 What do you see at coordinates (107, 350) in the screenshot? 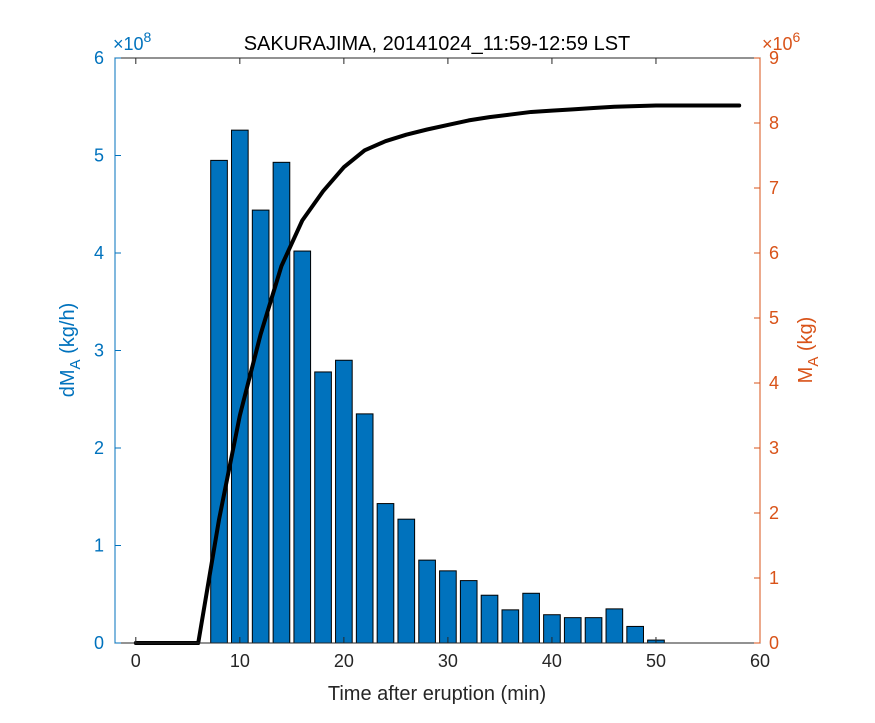
I see `y-axis-left: 0 1 2 3 4 5 6` at bounding box center [107, 350].